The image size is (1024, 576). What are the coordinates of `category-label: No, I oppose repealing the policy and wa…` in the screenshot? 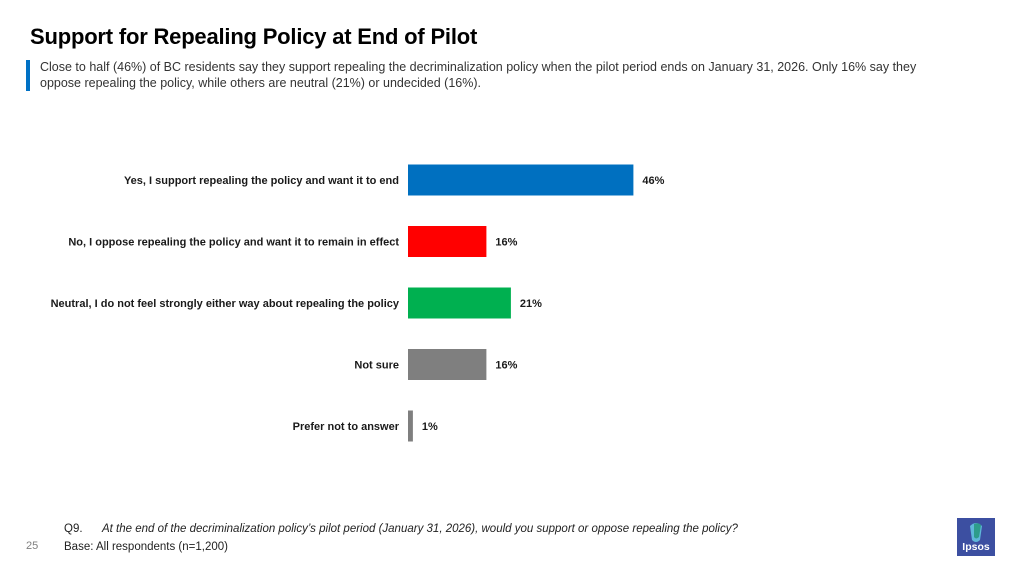 It's located at (233, 243).